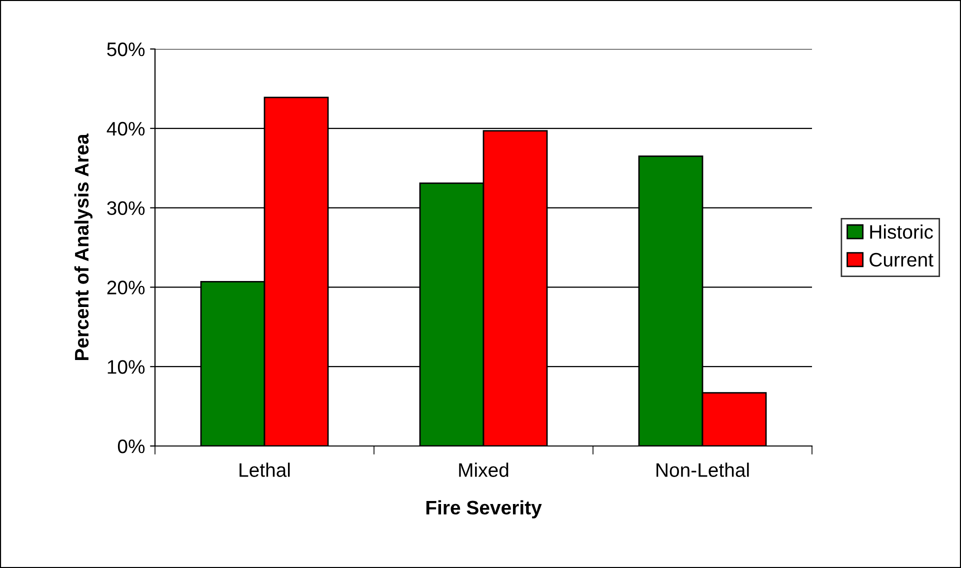 The height and width of the screenshot is (568, 961). What do you see at coordinates (83, 247) in the screenshot?
I see `y-axis-title: Percent of Analysis Area` at bounding box center [83, 247].